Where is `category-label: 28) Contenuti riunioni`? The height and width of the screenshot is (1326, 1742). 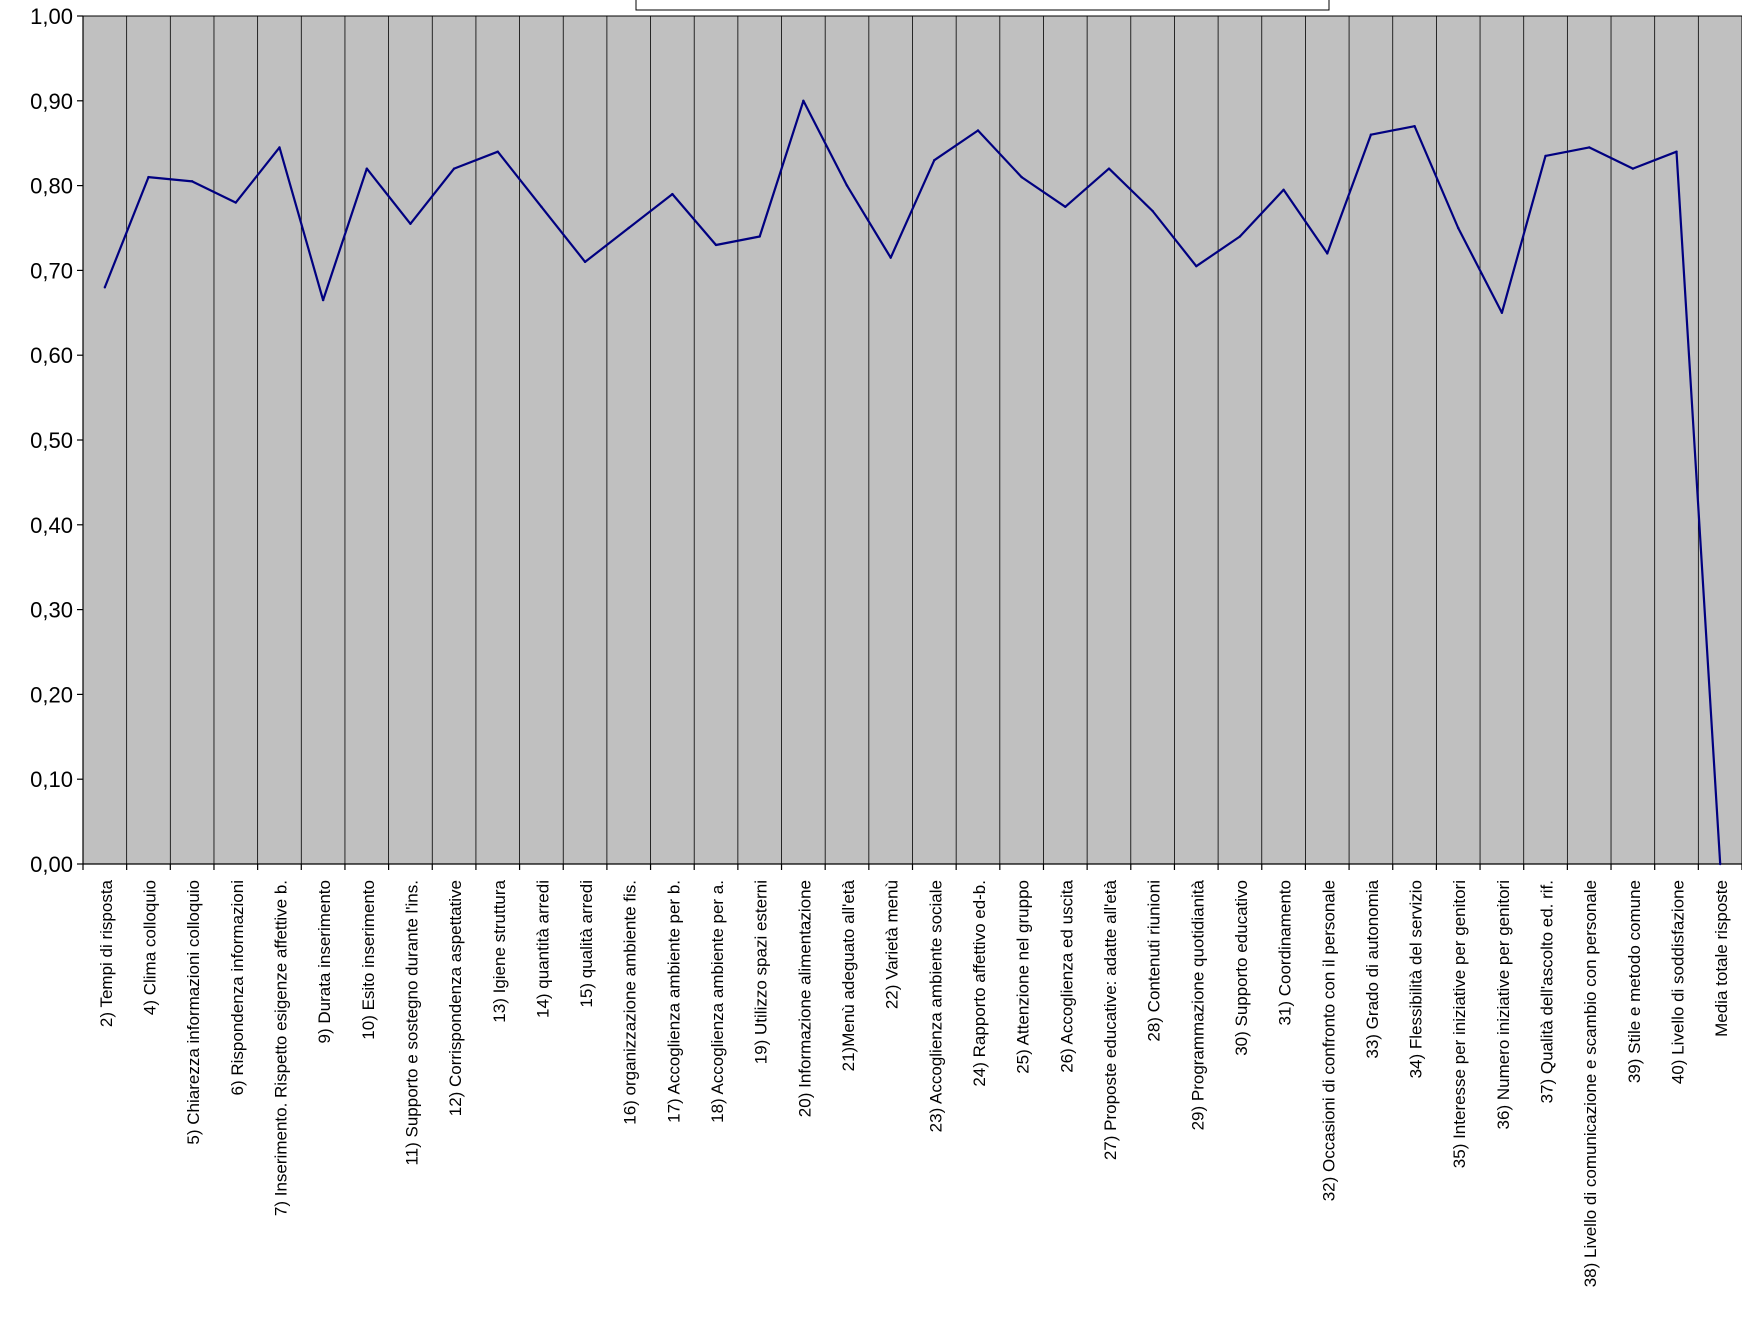
category-label: 28) Contenuti riunioni is located at coordinates (1154, 961).